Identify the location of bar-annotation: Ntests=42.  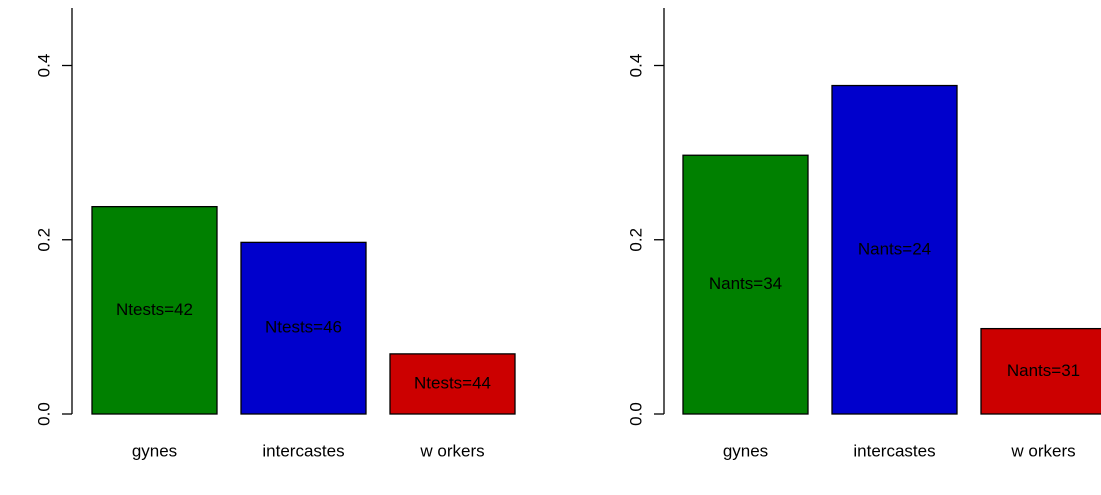
(154, 309).